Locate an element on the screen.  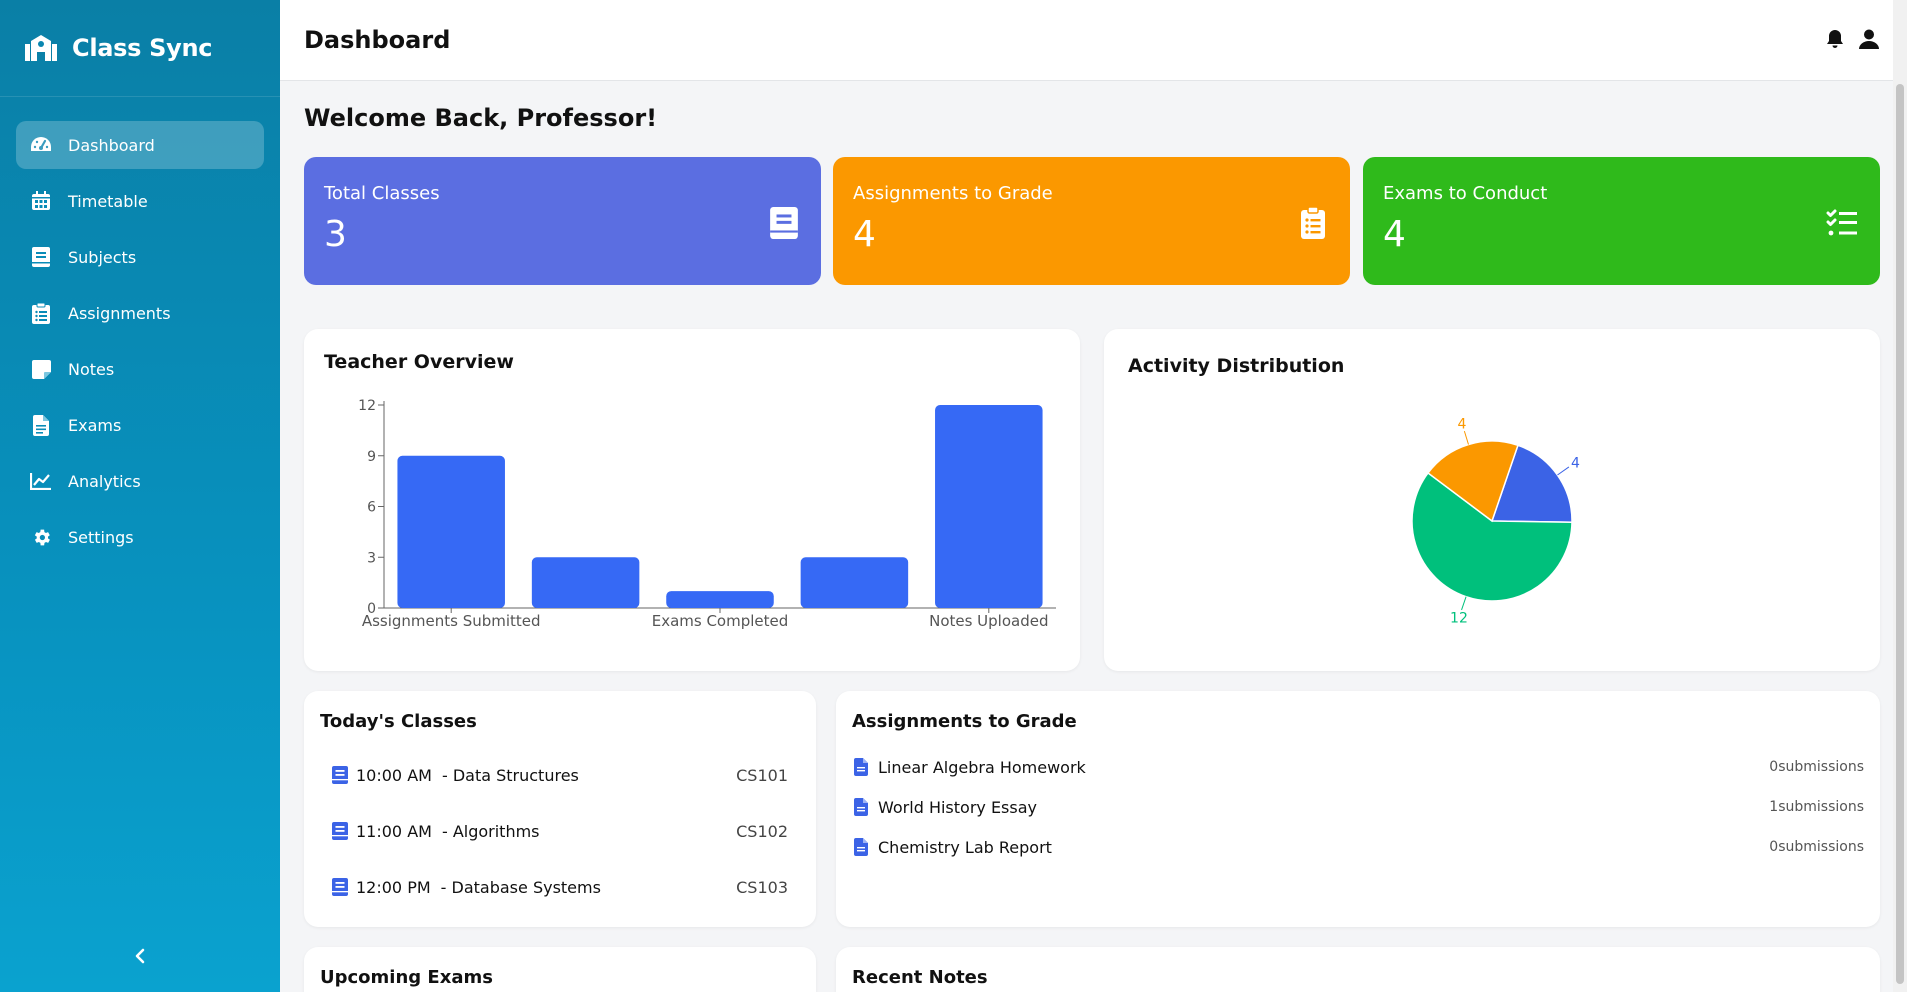
sidebar-item-label: Settings is located at coordinates (101, 537).